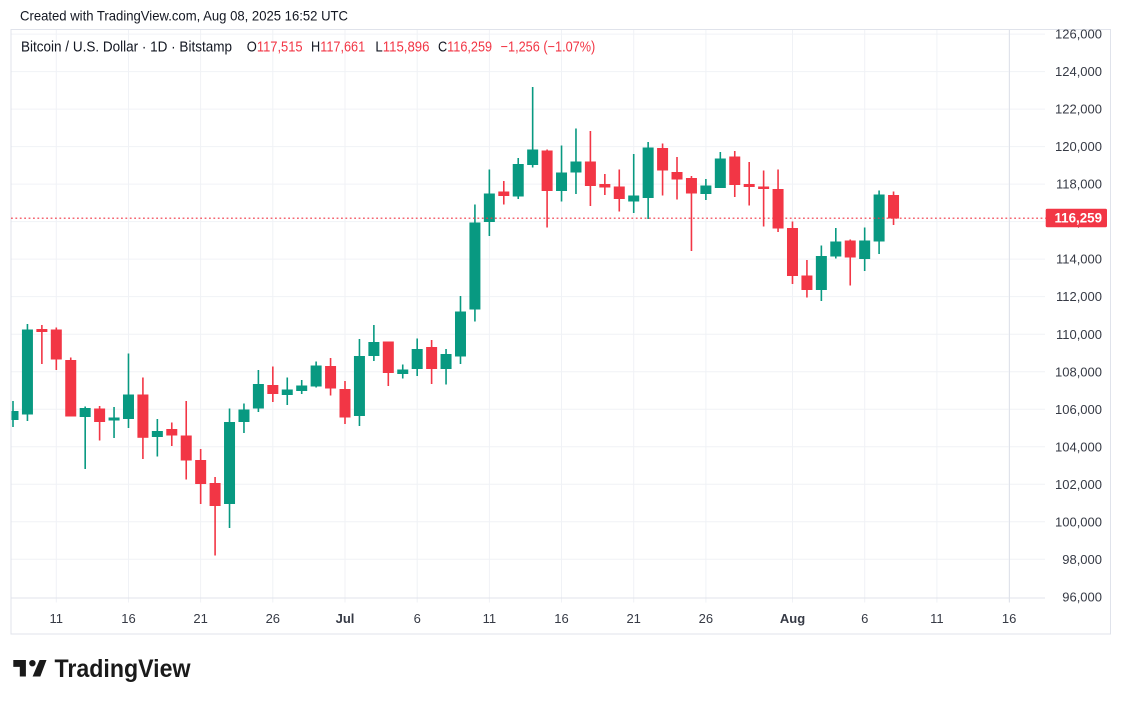  Describe the element at coordinates (1079, 259) in the screenshot. I see `svg-text: 114,000` at that location.